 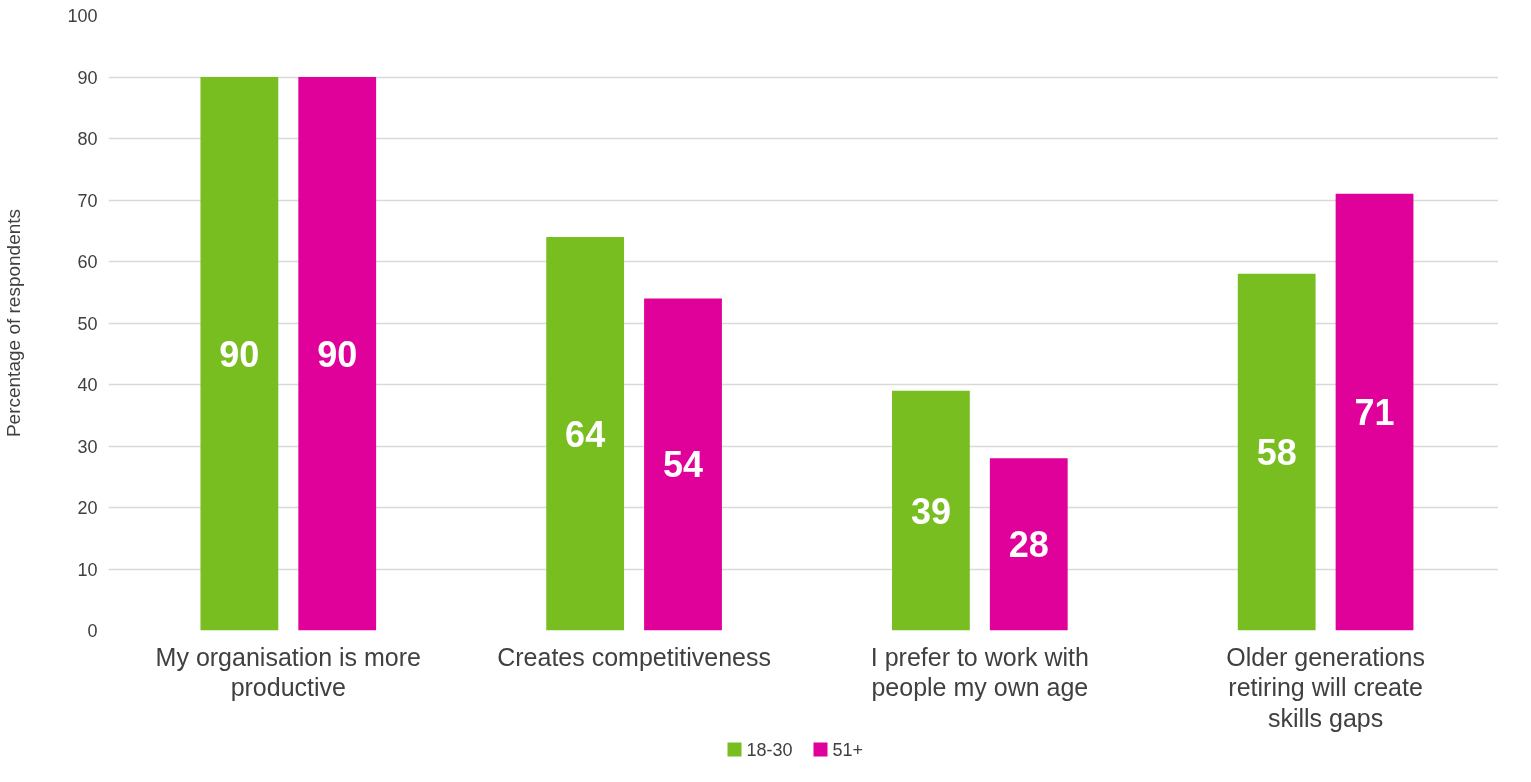 What do you see at coordinates (634, 656) in the screenshot?
I see `x-tick-label: Creates competitiveness` at bounding box center [634, 656].